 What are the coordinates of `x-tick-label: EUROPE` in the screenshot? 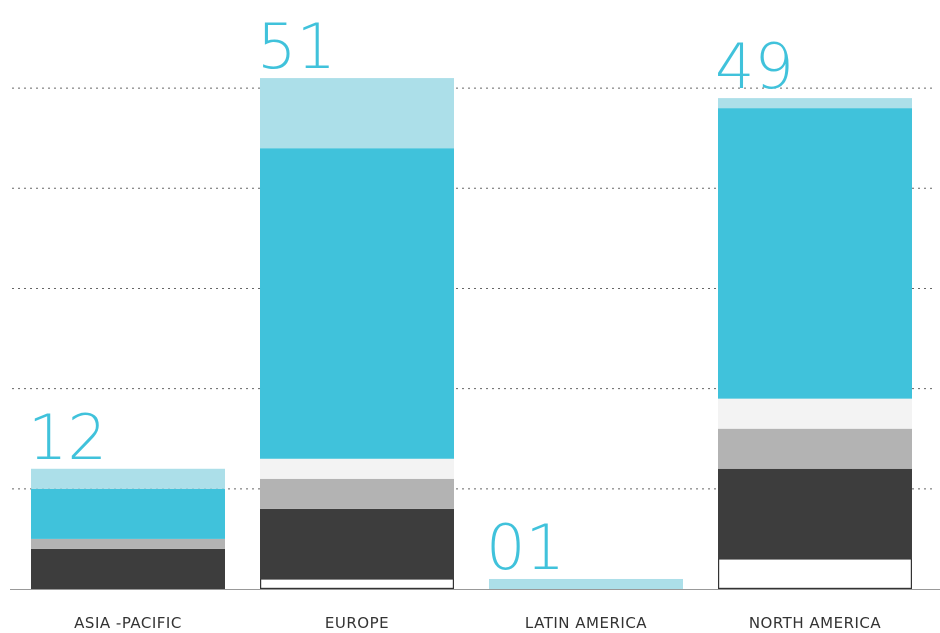 It's located at (357, 623).